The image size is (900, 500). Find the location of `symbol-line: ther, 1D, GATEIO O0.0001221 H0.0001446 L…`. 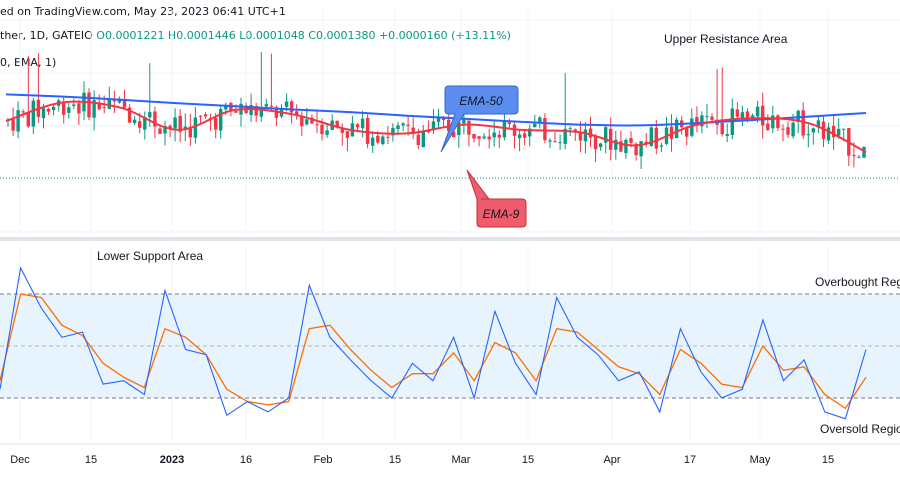

symbol-line: ther, 1D, GATEIO O0.0001221 H0.0001446 L… is located at coordinates (255, 35).